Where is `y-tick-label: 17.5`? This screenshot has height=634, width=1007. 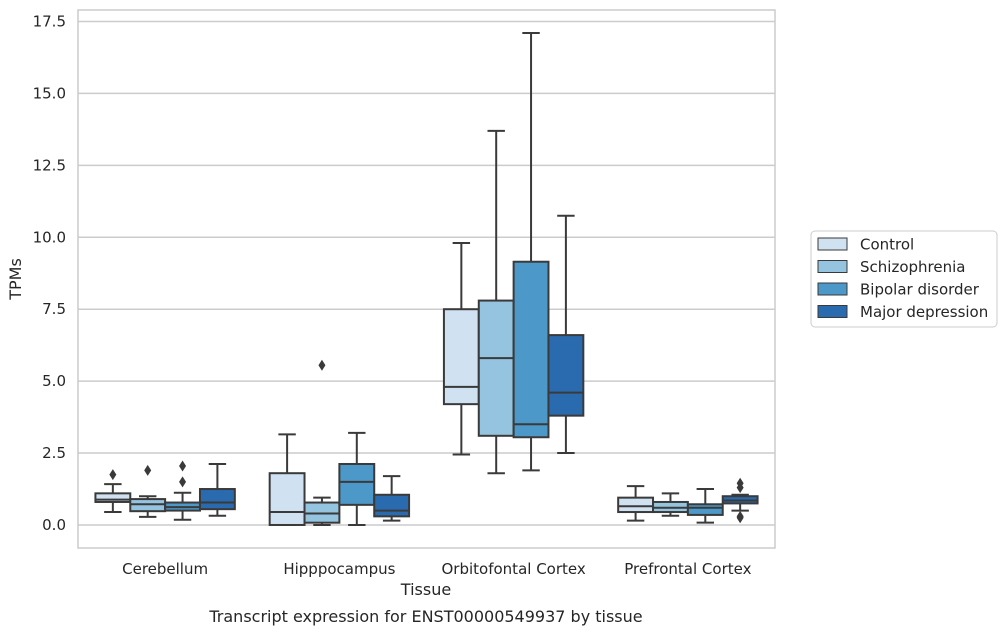
y-tick-label: 17.5 is located at coordinates (49, 22).